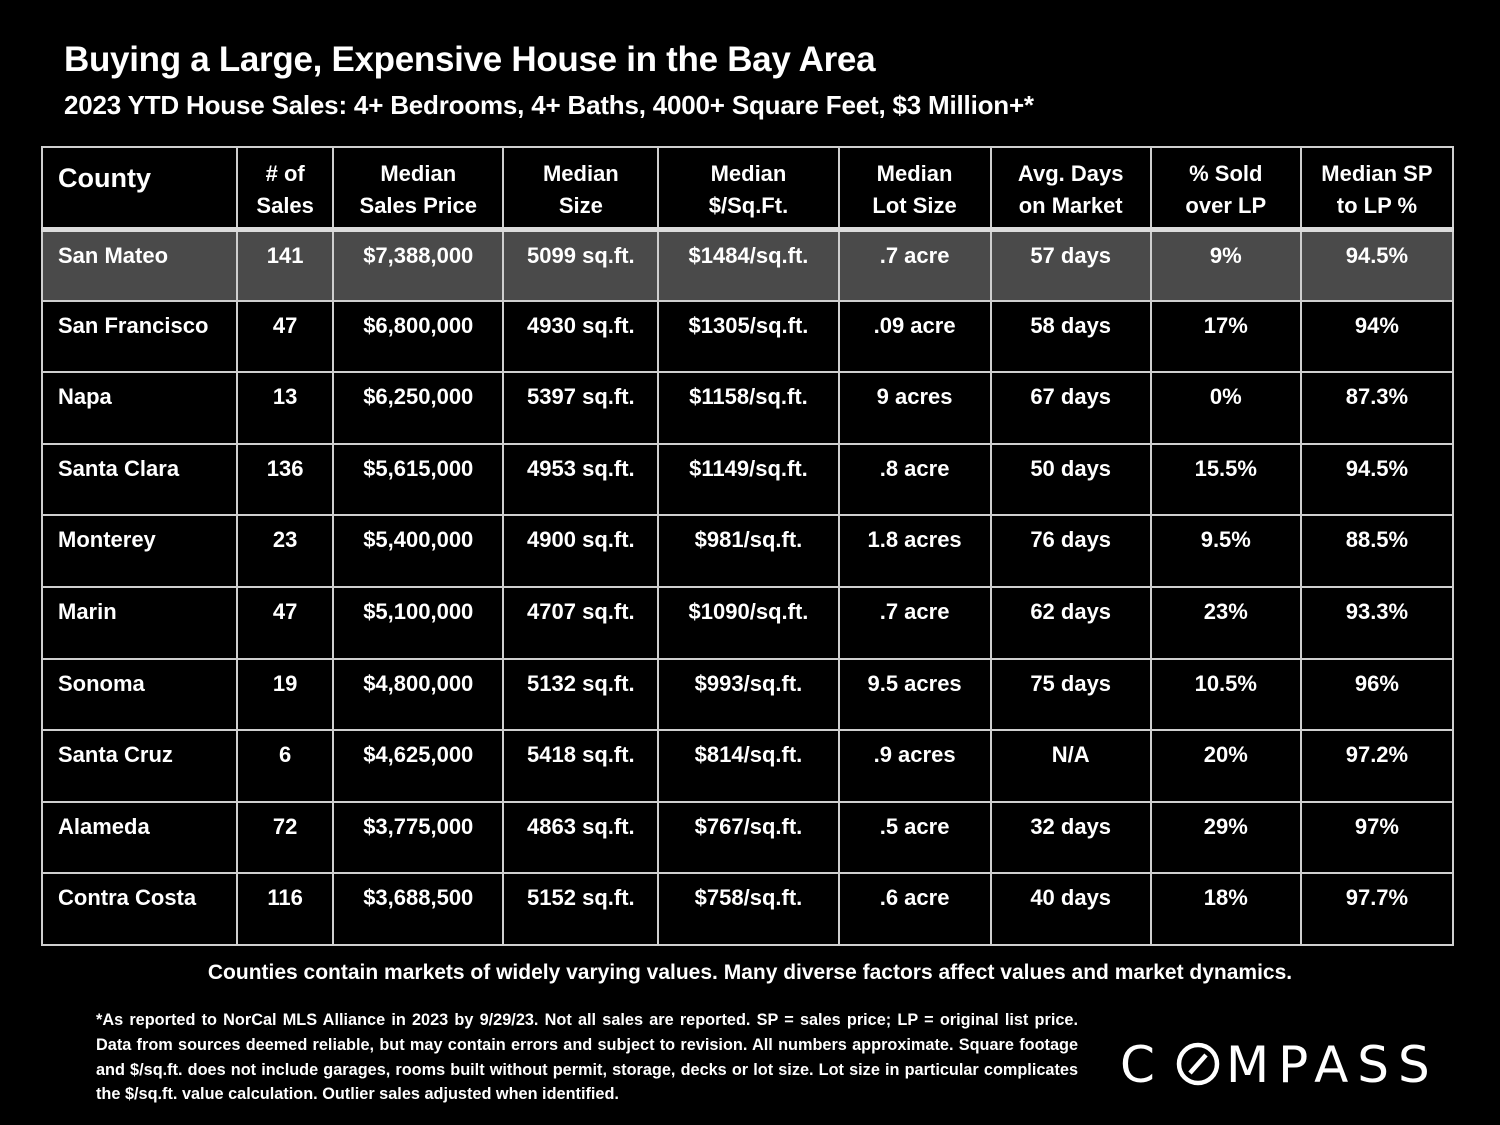 The width and height of the screenshot is (1500, 1125). I want to click on table-cell: $5,400,000, so click(418, 551).